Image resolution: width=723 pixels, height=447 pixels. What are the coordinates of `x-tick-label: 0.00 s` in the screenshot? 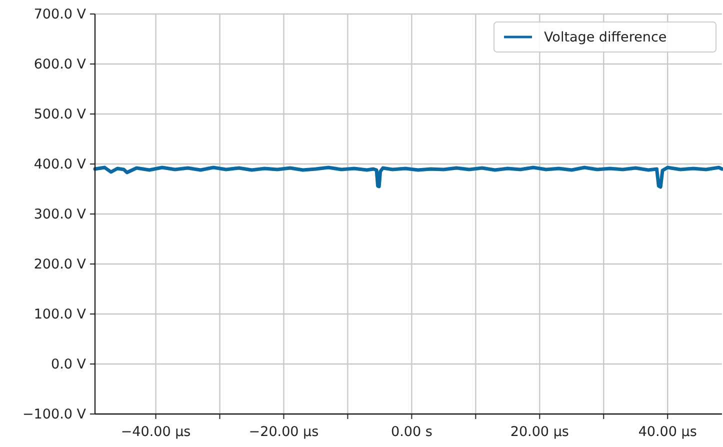 It's located at (411, 432).